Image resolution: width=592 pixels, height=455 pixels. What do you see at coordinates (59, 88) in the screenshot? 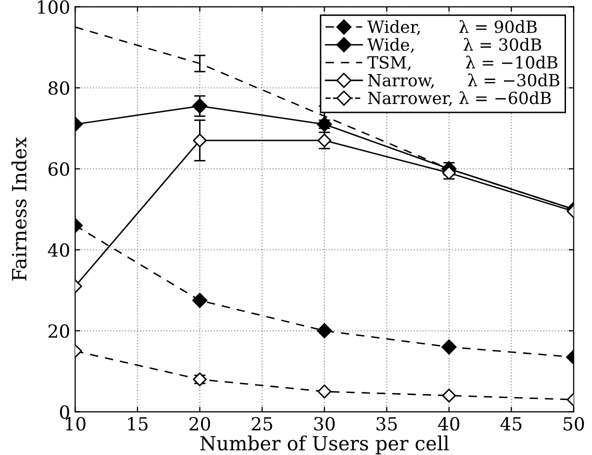
I see `y-tick-label: 80` at bounding box center [59, 88].